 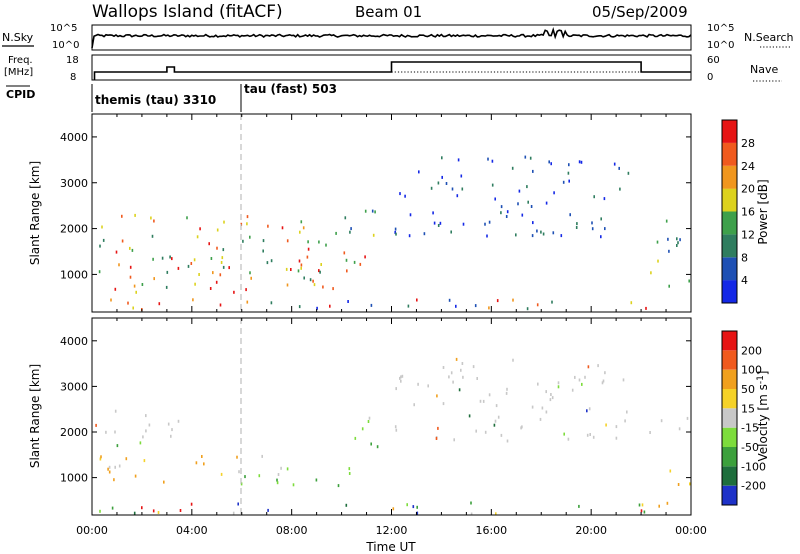 I want to click on power-colorbar-tick: 24, so click(x=748, y=166).